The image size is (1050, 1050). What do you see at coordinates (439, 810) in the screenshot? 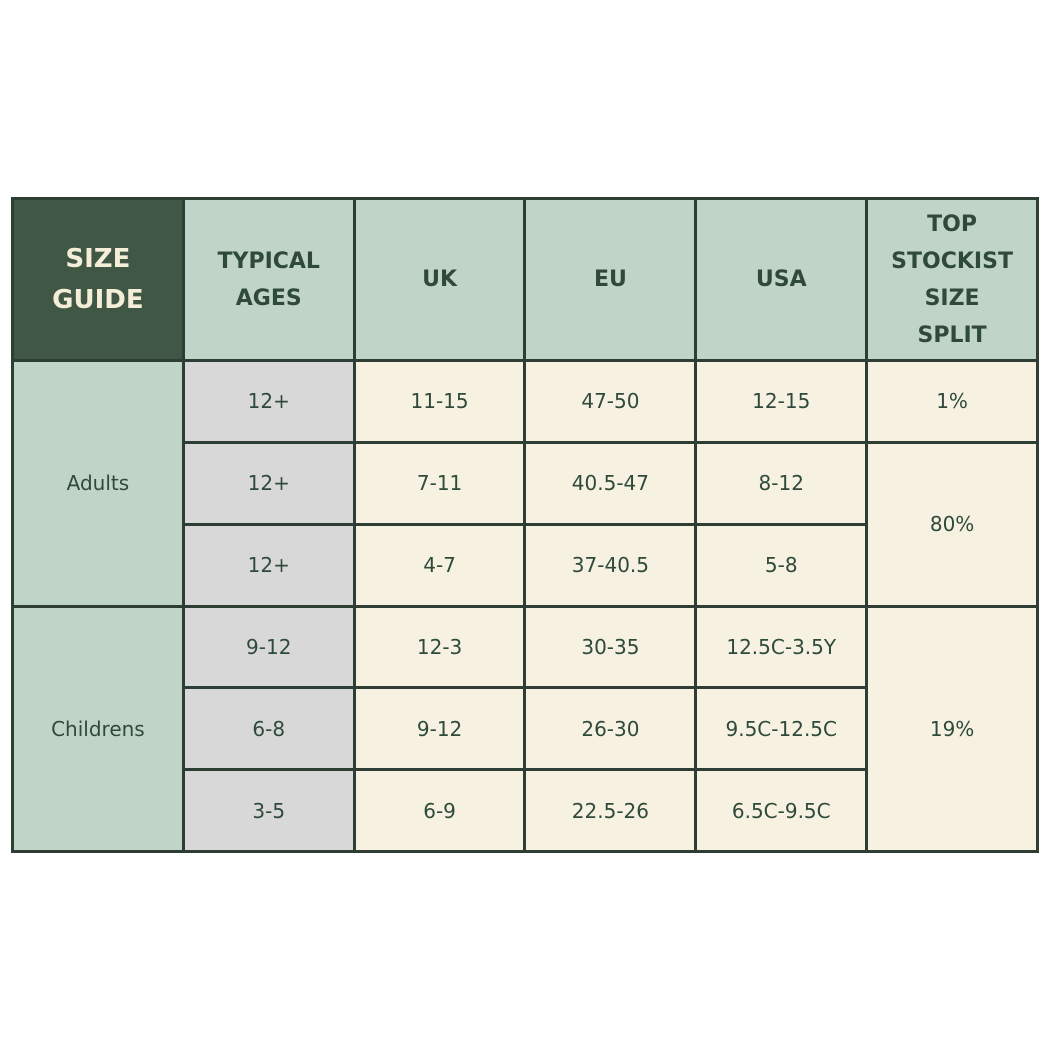
I see `cell-uk: 6-9` at bounding box center [439, 810].